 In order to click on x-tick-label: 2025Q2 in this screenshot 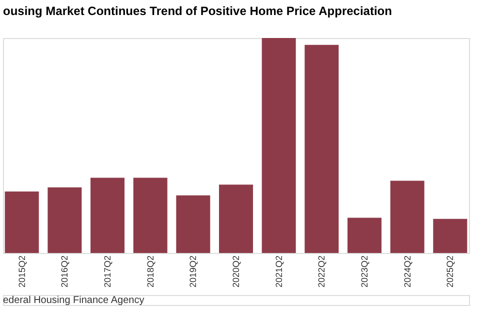, I will do `click(450, 272)`.